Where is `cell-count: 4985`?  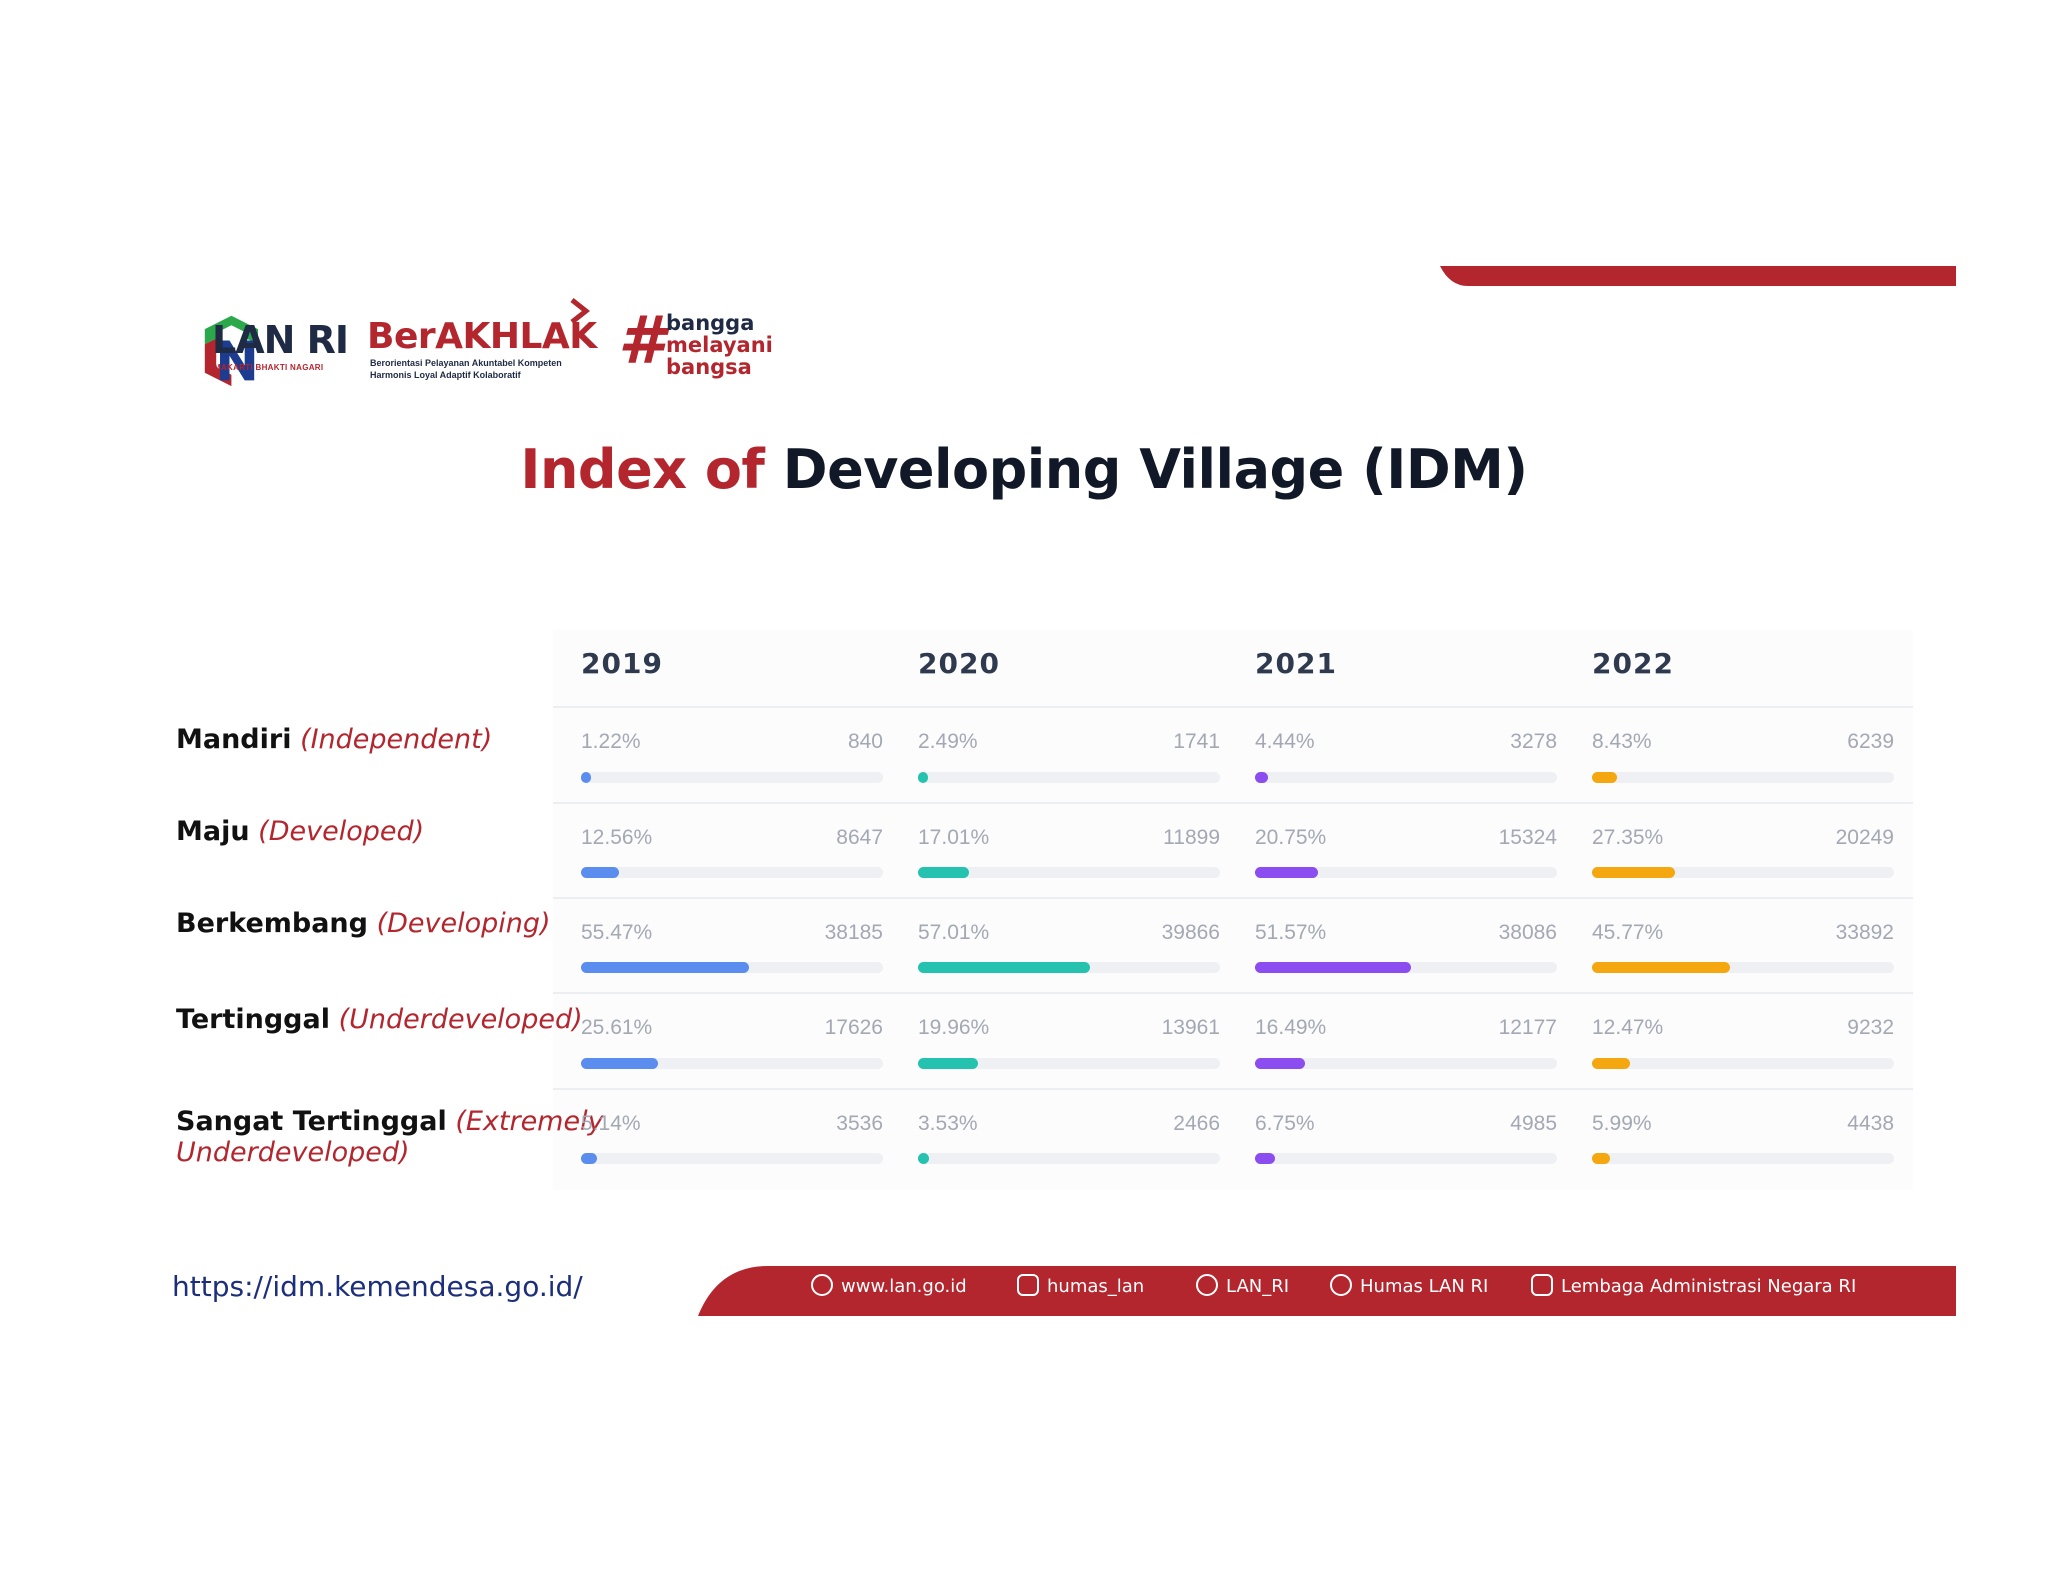
cell-count: 4985 is located at coordinates (1533, 1123).